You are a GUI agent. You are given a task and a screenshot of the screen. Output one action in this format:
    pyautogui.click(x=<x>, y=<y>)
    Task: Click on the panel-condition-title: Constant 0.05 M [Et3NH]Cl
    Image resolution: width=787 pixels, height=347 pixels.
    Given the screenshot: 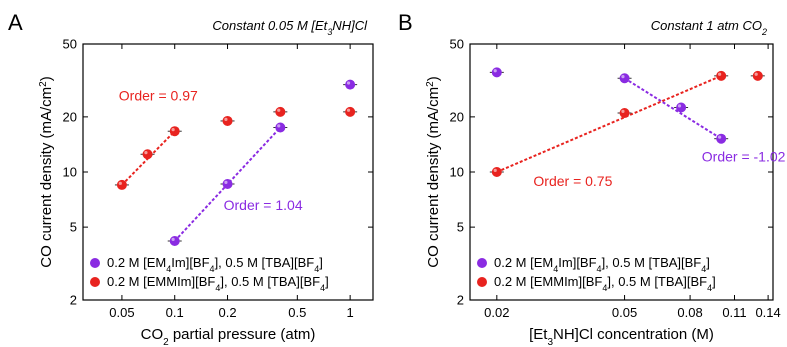 What is the action you would take?
    pyautogui.click(x=290, y=27)
    